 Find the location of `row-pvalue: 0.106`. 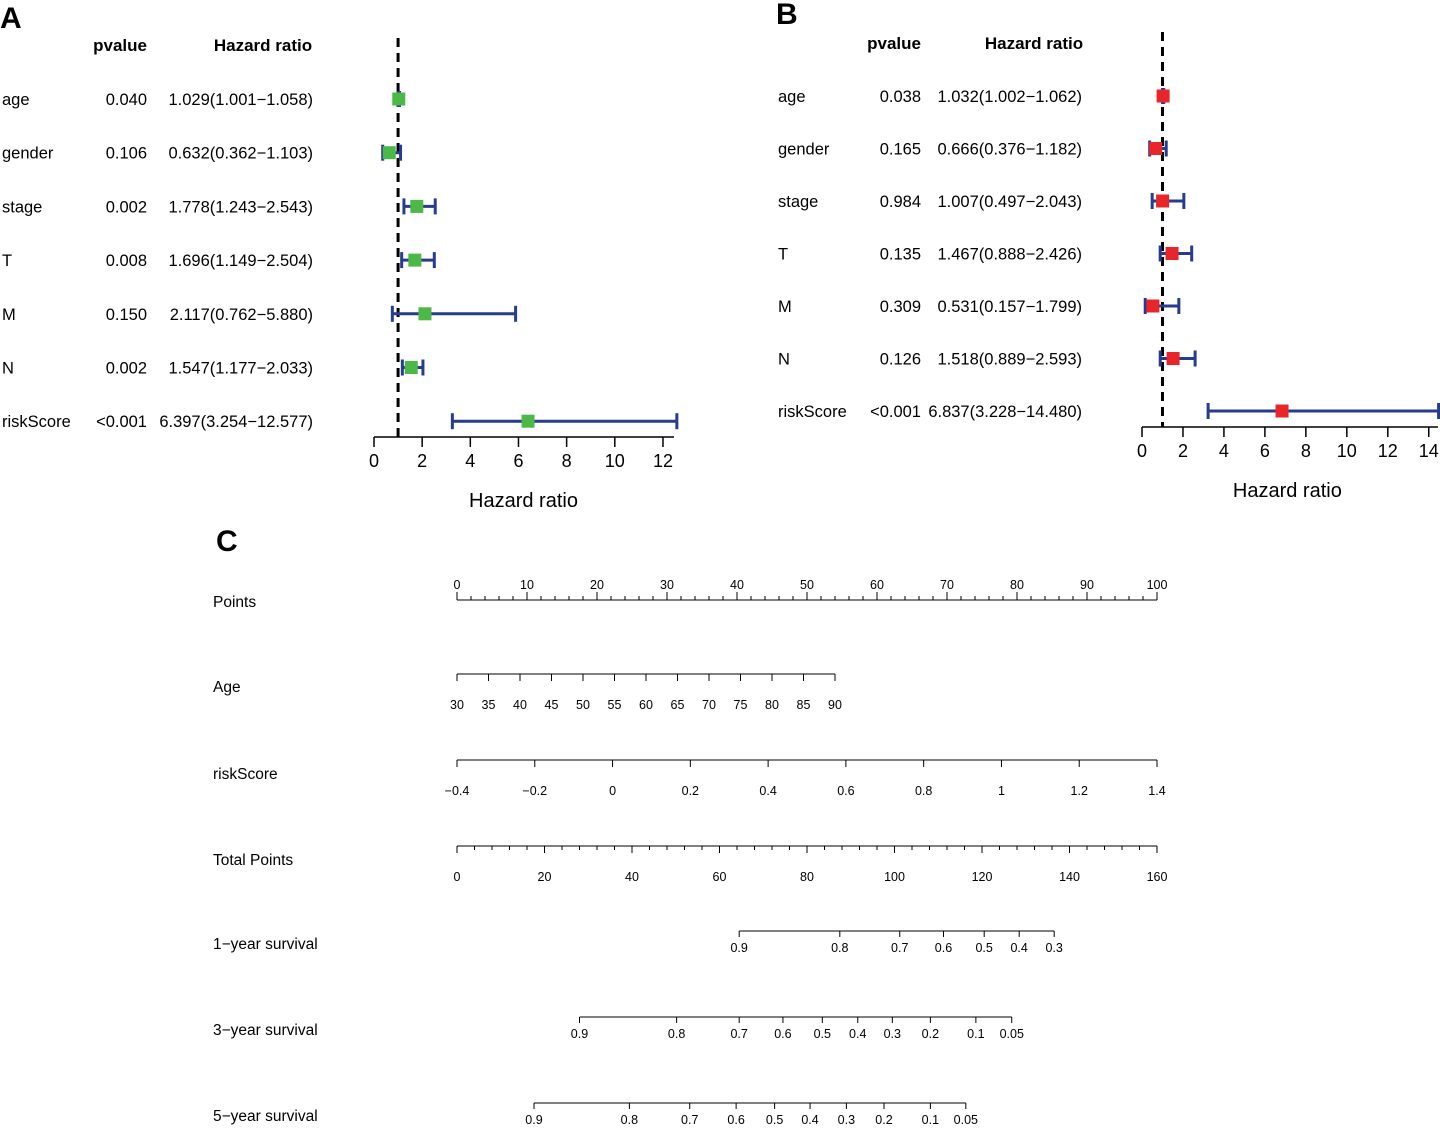

row-pvalue: 0.106 is located at coordinates (126, 154).